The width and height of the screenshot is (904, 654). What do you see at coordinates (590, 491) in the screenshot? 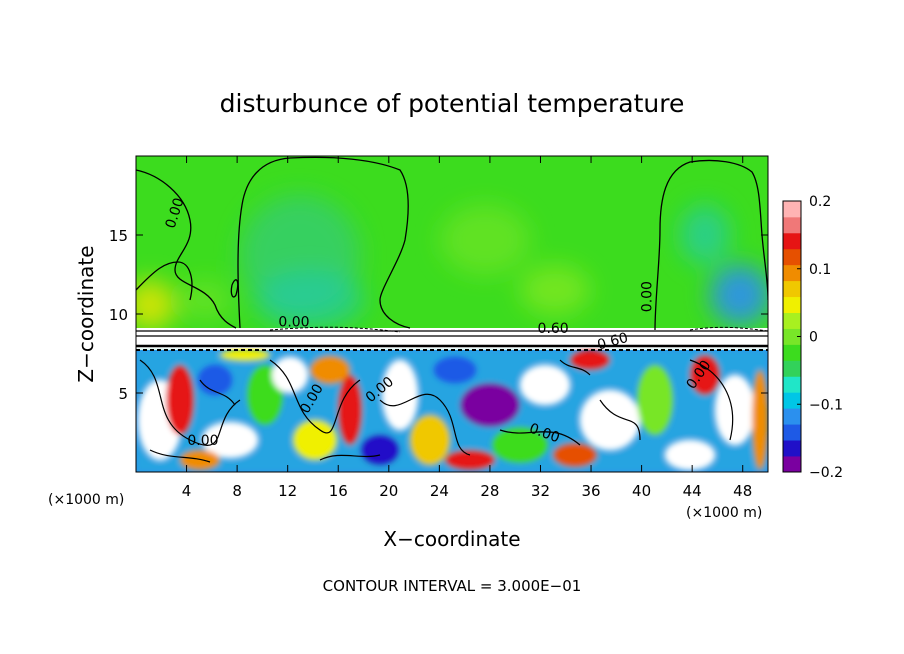
I see `x-tick-label: 36` at bounding box center [590, 491].